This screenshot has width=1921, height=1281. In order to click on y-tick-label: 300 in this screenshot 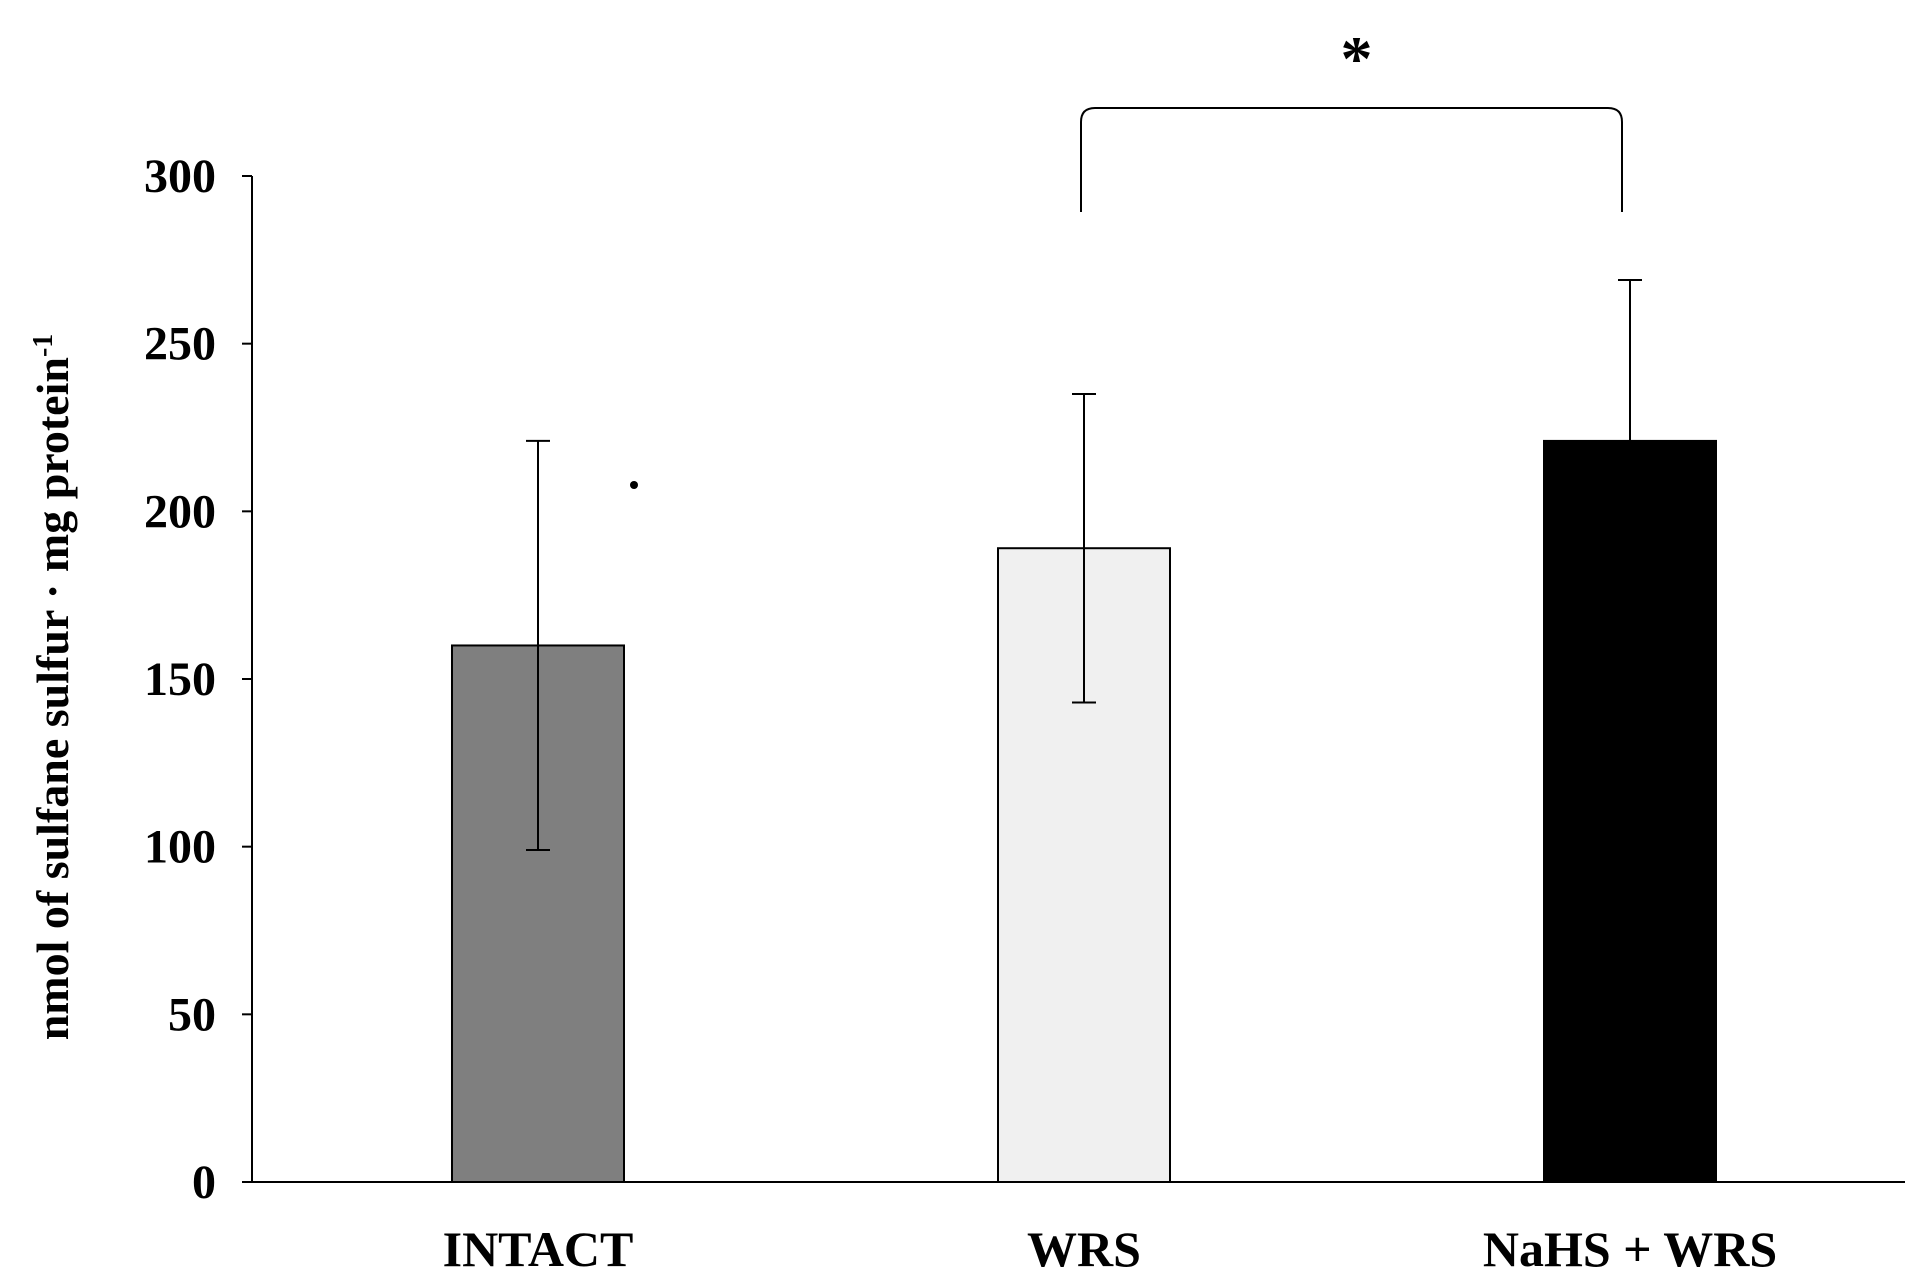, I will do `click(180, 176)`.